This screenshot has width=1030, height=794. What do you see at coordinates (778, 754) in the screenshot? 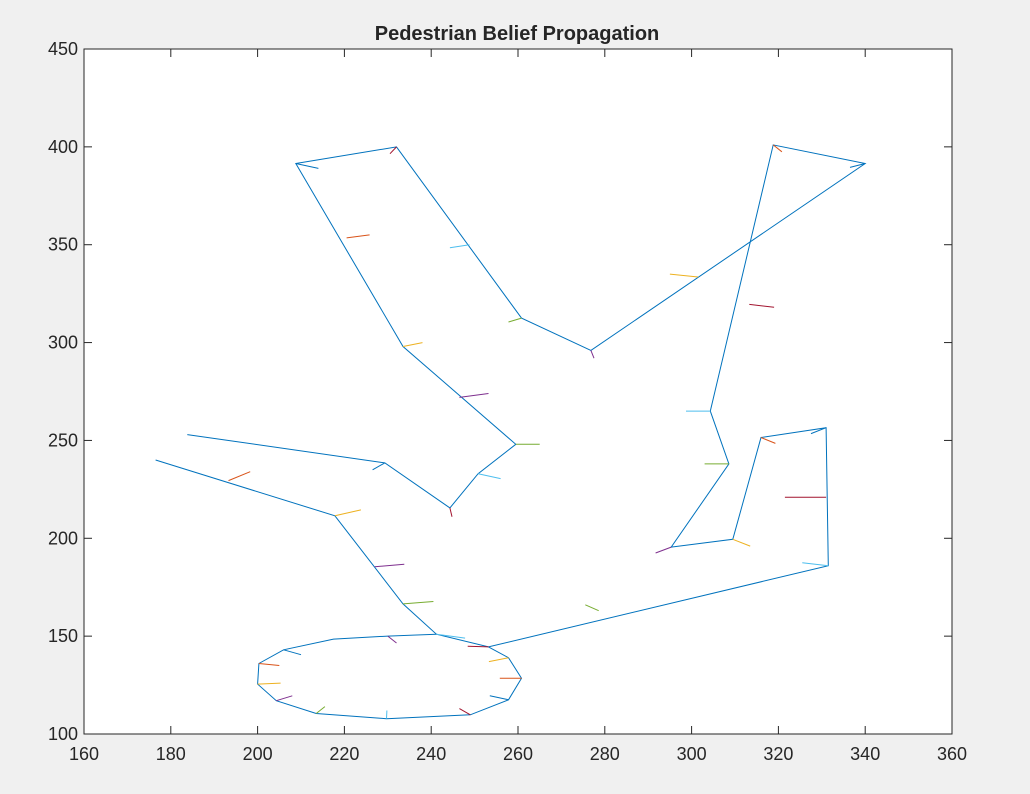
I see `x-tick-label: 320` at bounding box center [778, 754].